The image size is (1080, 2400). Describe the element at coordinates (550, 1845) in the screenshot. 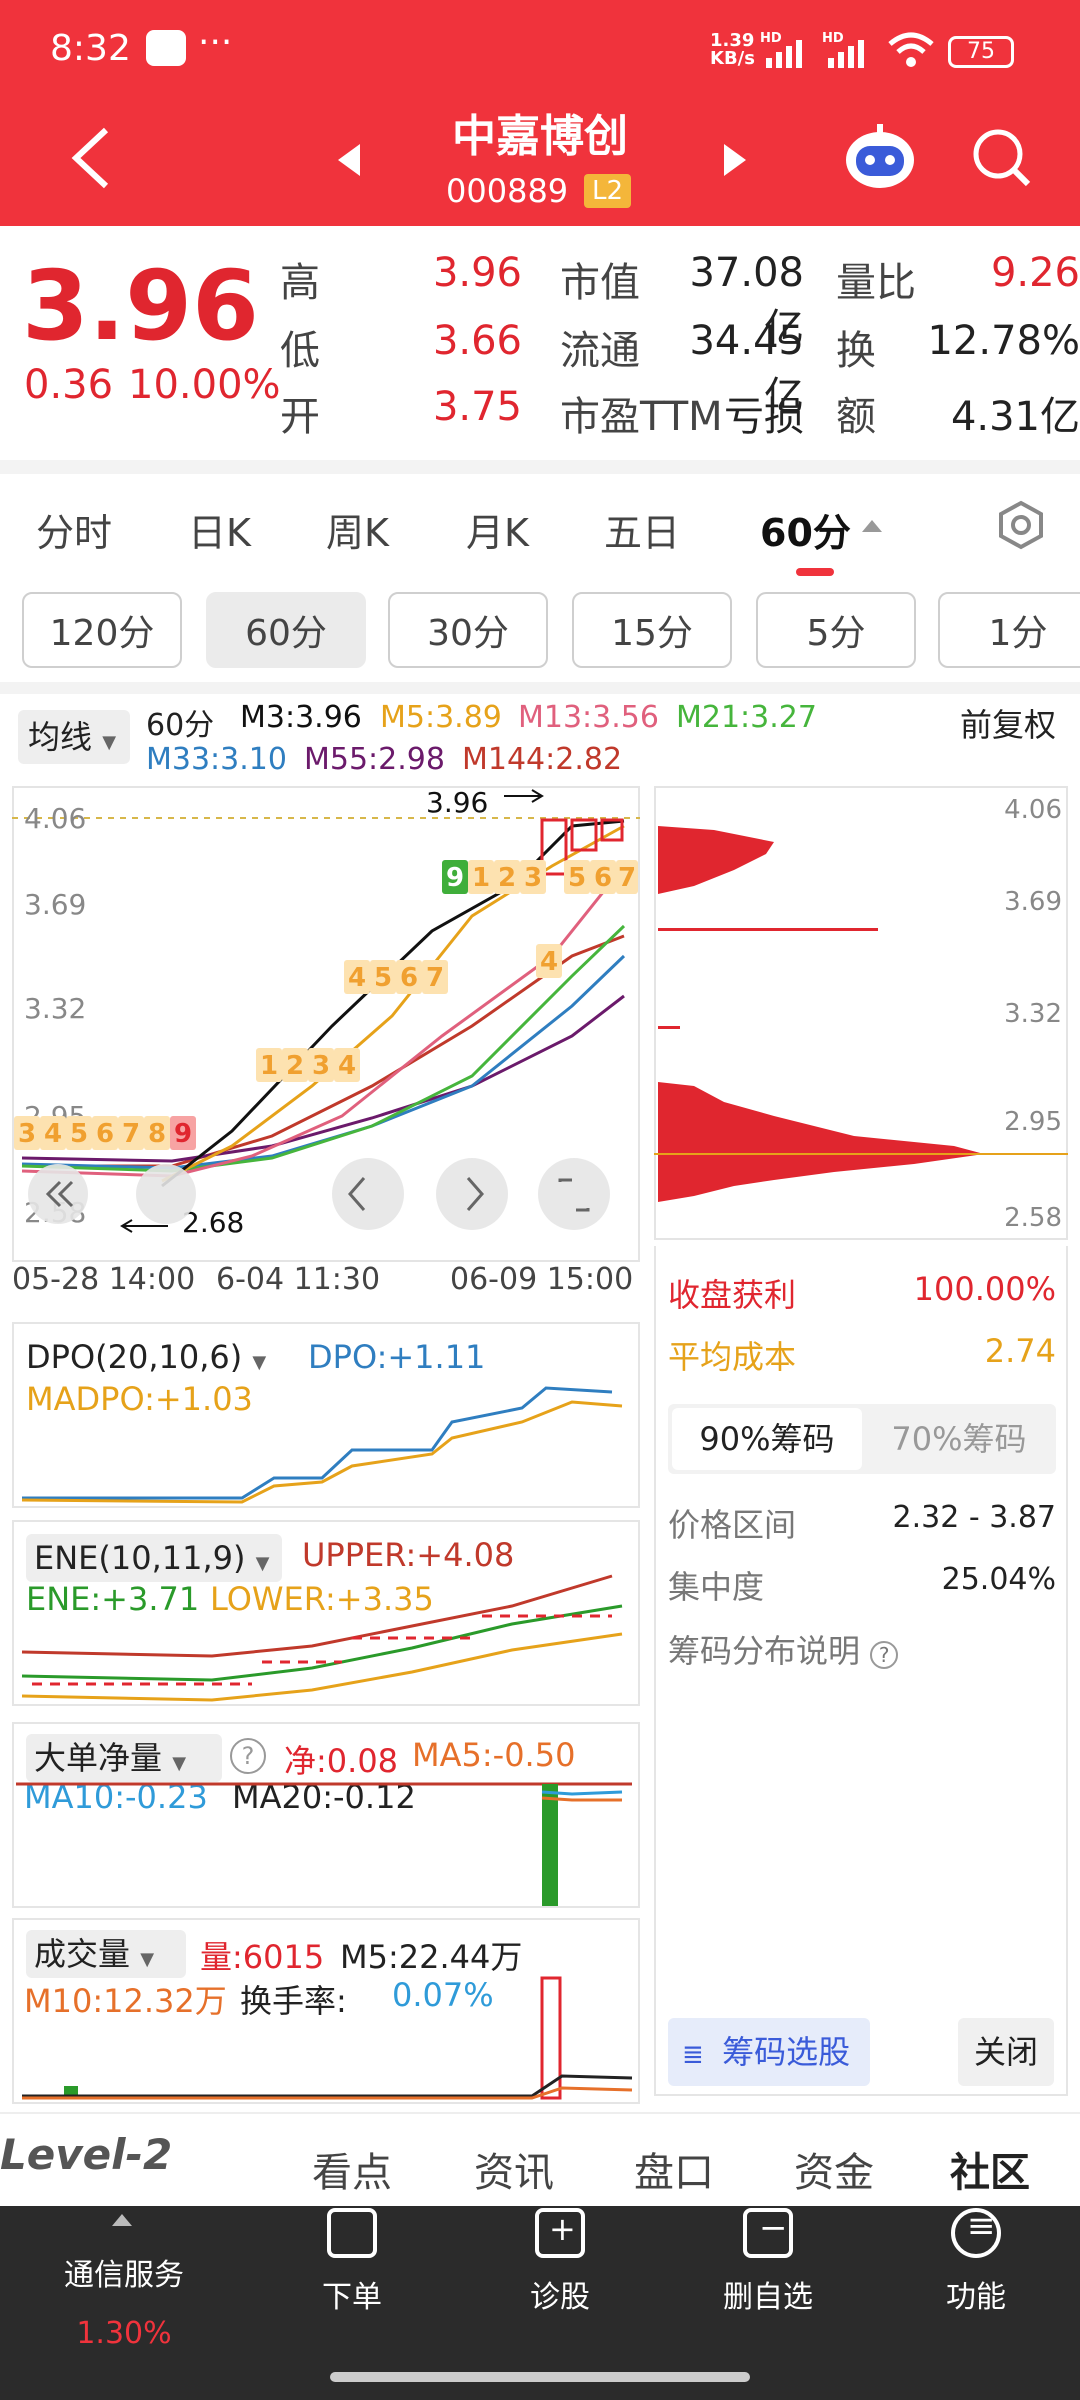

I see `net-bar` at that location.